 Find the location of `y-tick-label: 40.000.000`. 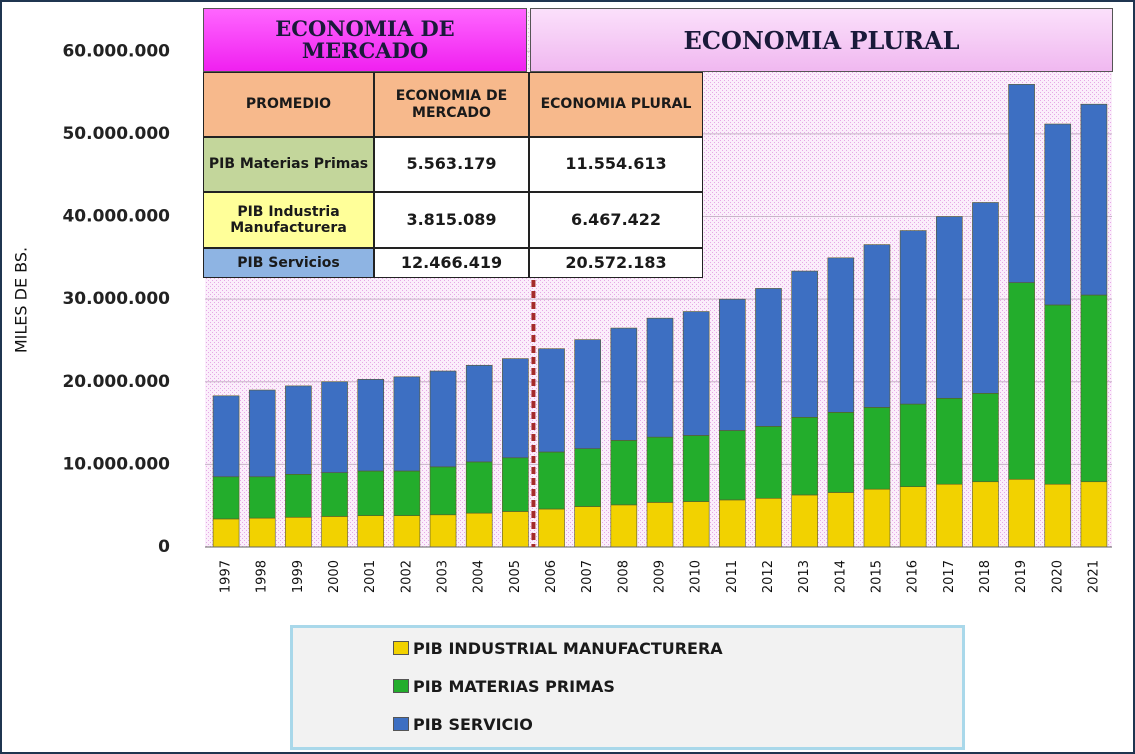

y-tick-label: 40.000.000 is located at coordinates (116, 217).